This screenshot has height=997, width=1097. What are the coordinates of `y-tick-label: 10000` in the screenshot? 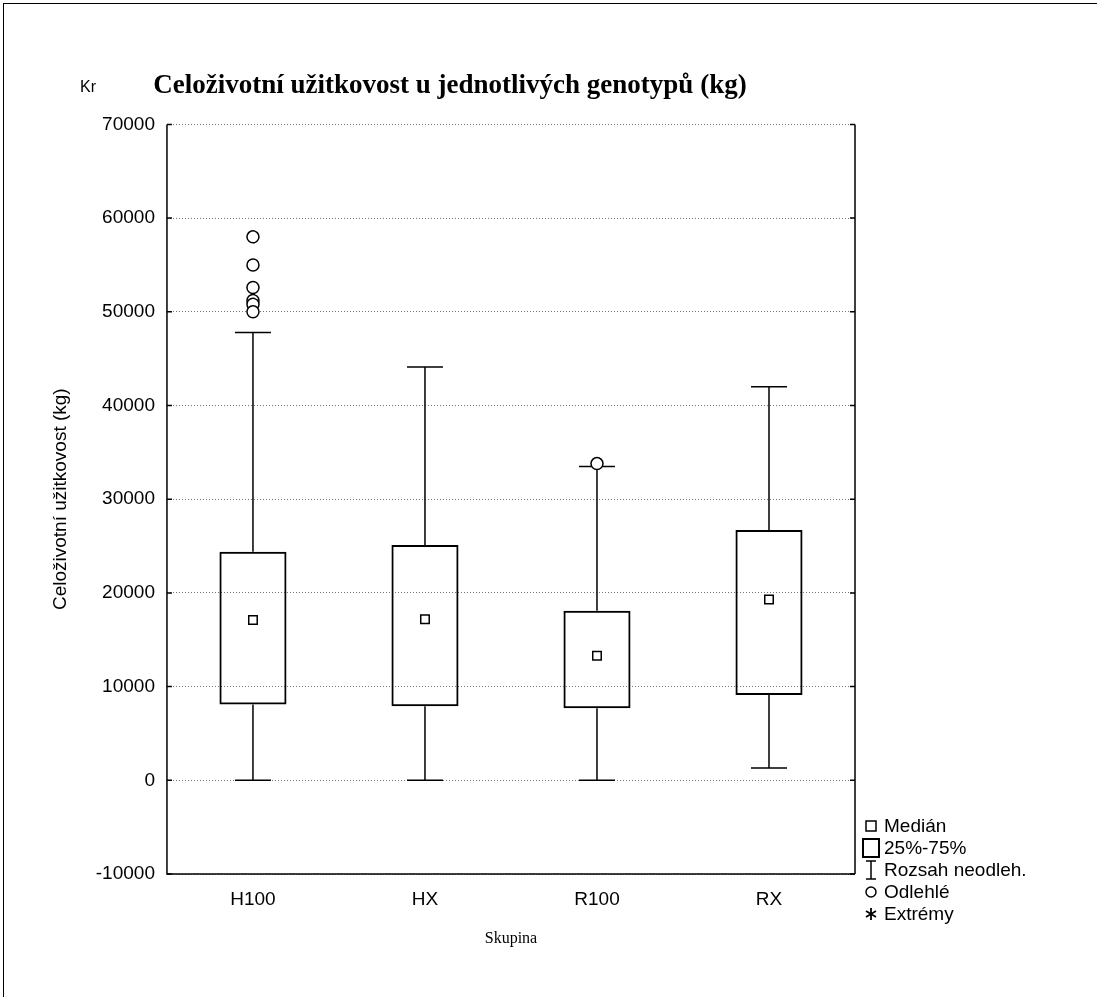 It's located at (128, 685).